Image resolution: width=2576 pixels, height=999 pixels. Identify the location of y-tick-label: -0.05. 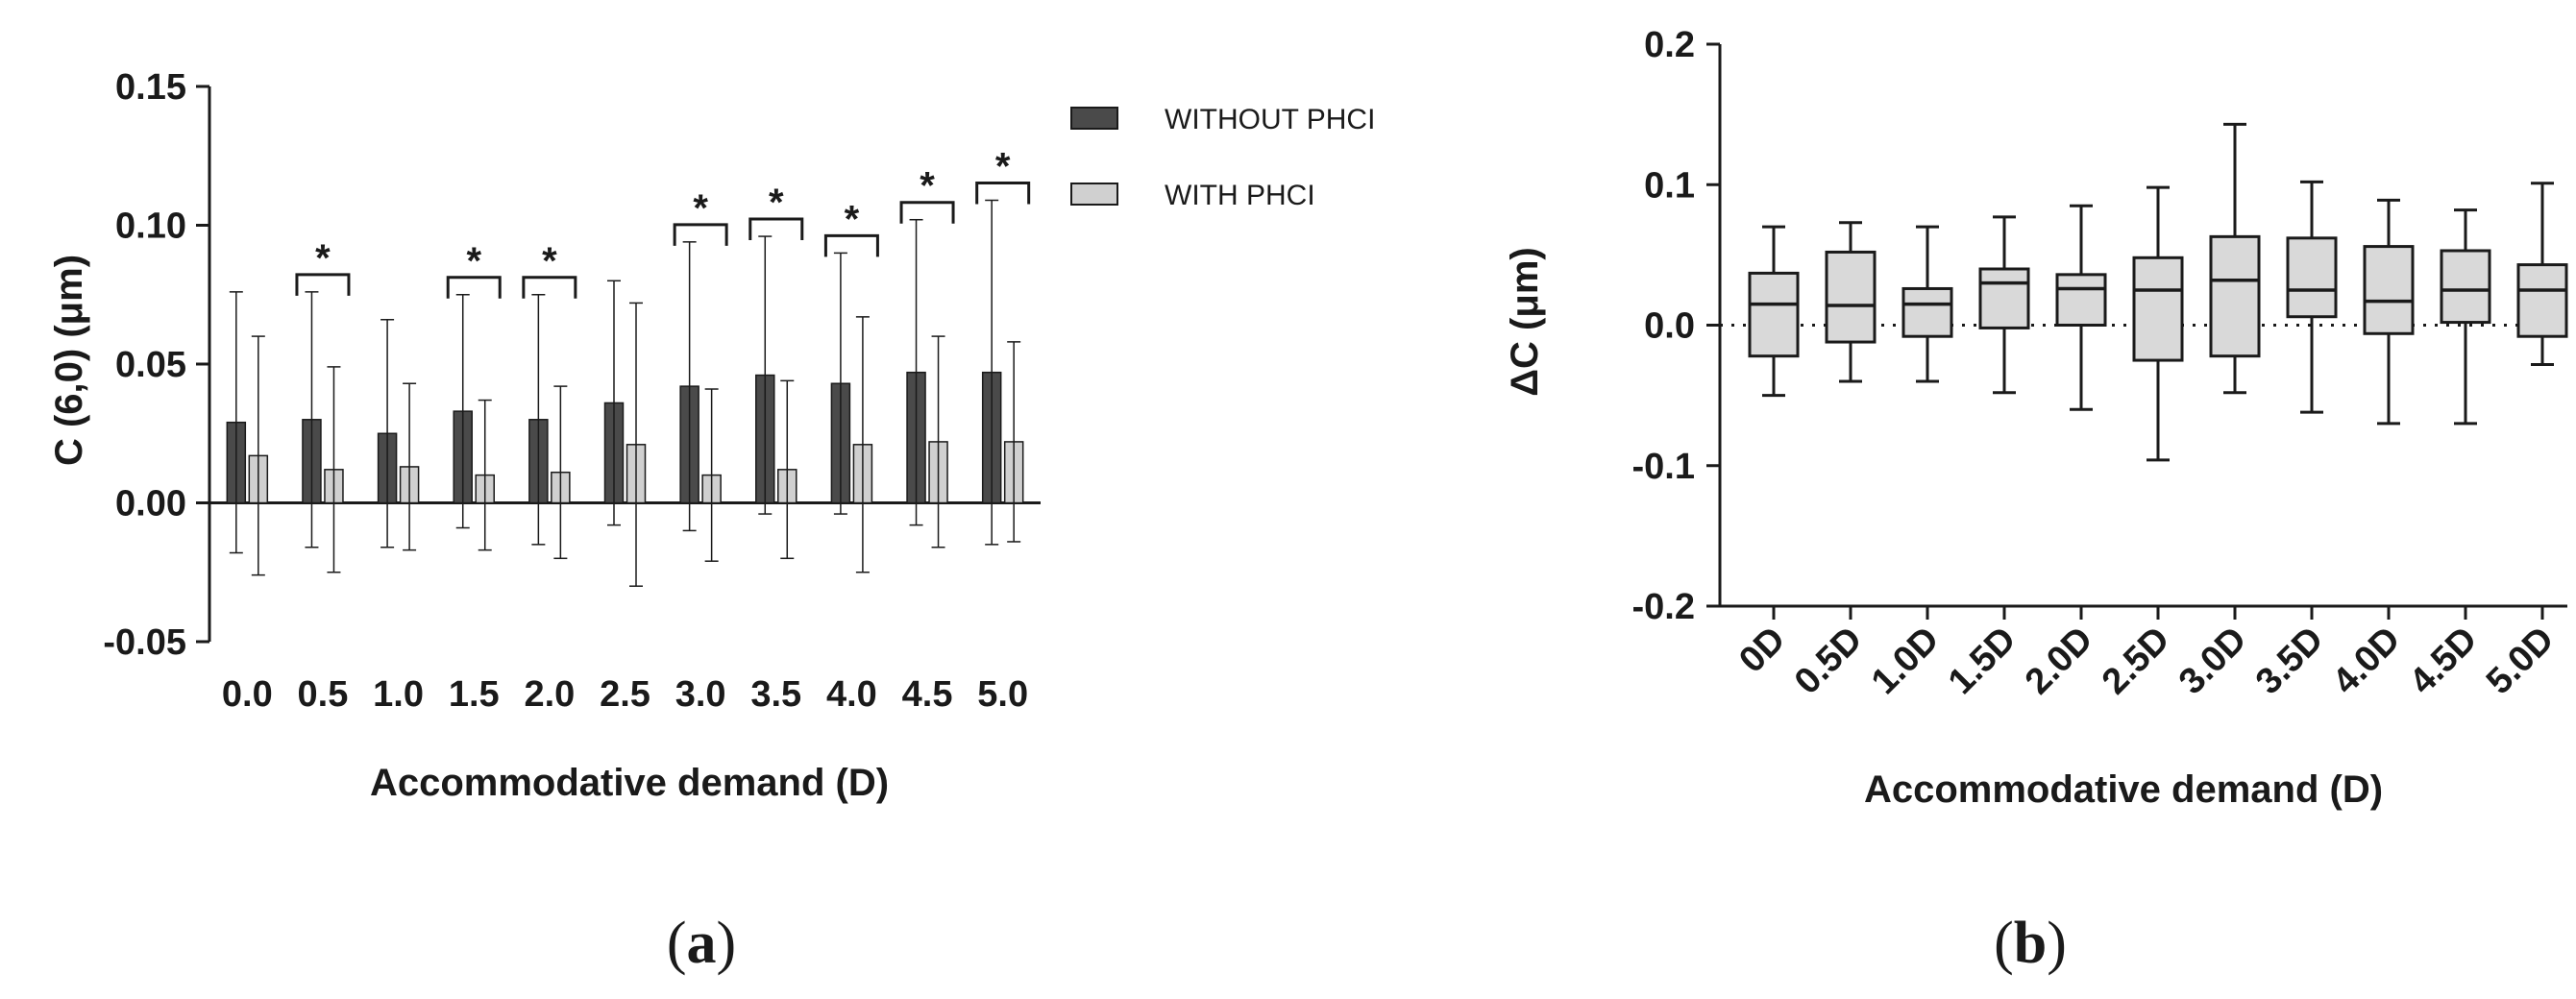
(144, 643).